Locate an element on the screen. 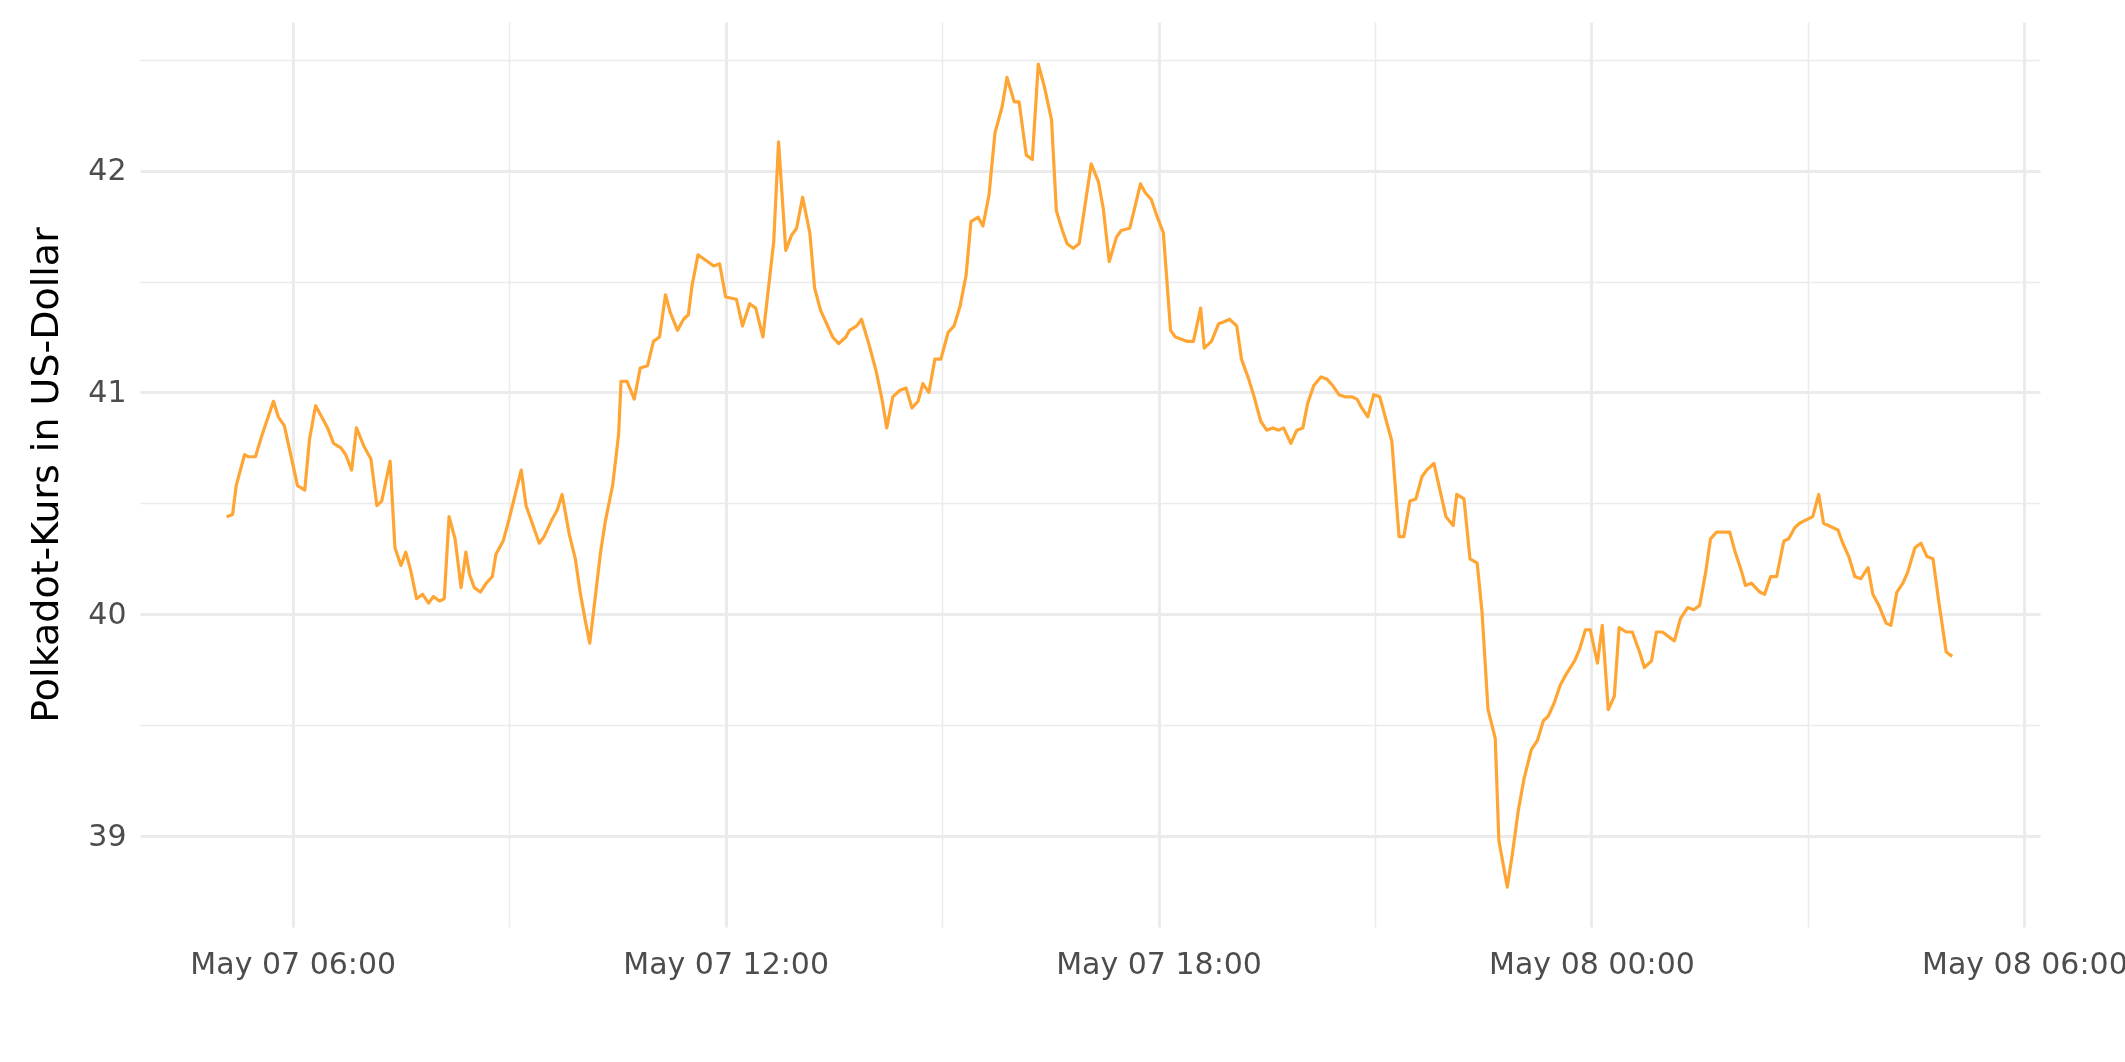  x-tick-label: May 08 06:00 is located at coordinates (2023, 963).